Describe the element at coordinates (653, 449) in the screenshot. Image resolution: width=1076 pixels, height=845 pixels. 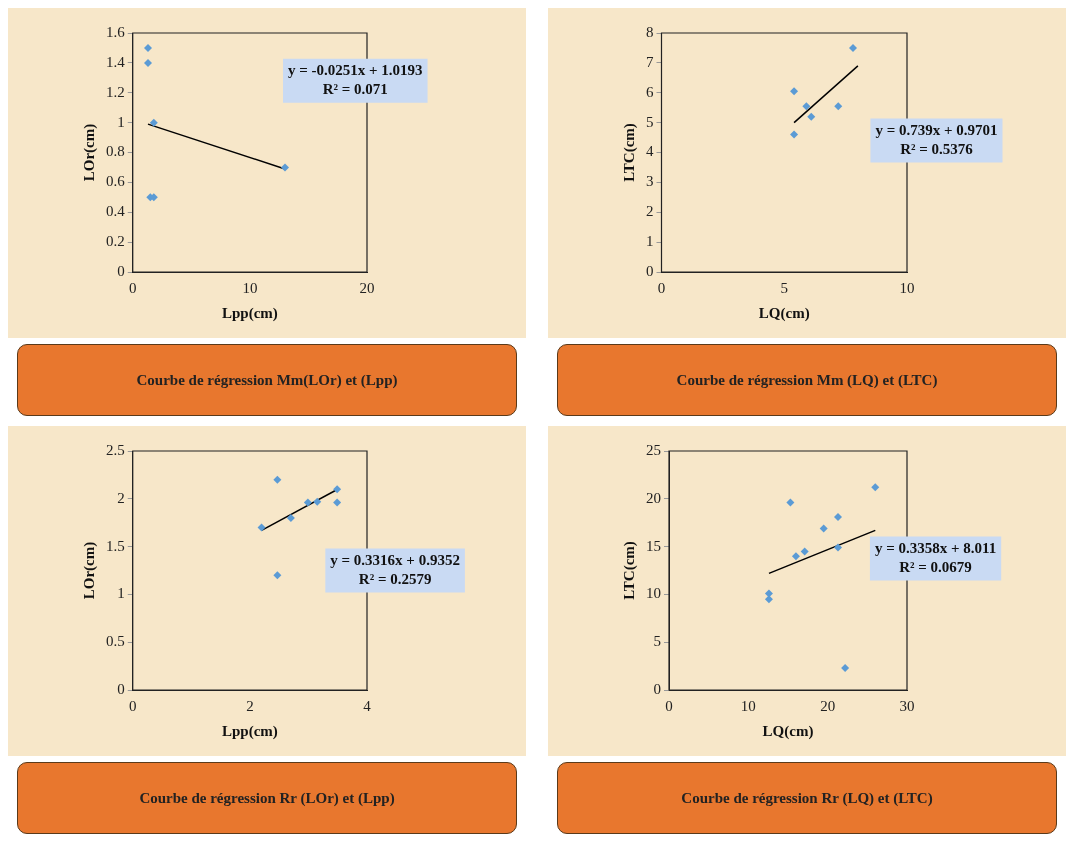
I see `y-tick-label: 25` at that location.